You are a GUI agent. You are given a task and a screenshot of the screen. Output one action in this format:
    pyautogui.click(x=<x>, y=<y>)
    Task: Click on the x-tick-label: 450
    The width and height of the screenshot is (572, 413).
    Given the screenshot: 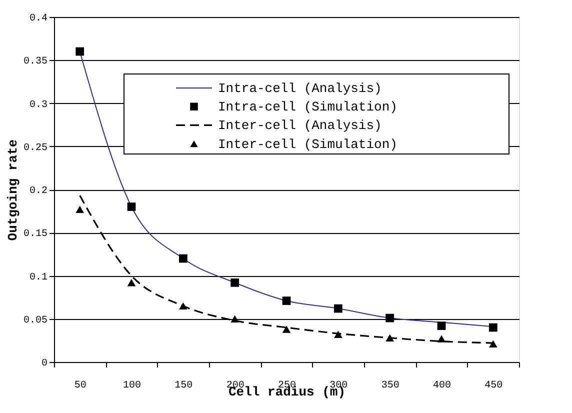 What is the action you would take?
    pyautogui.click(x=493, y=386)
    